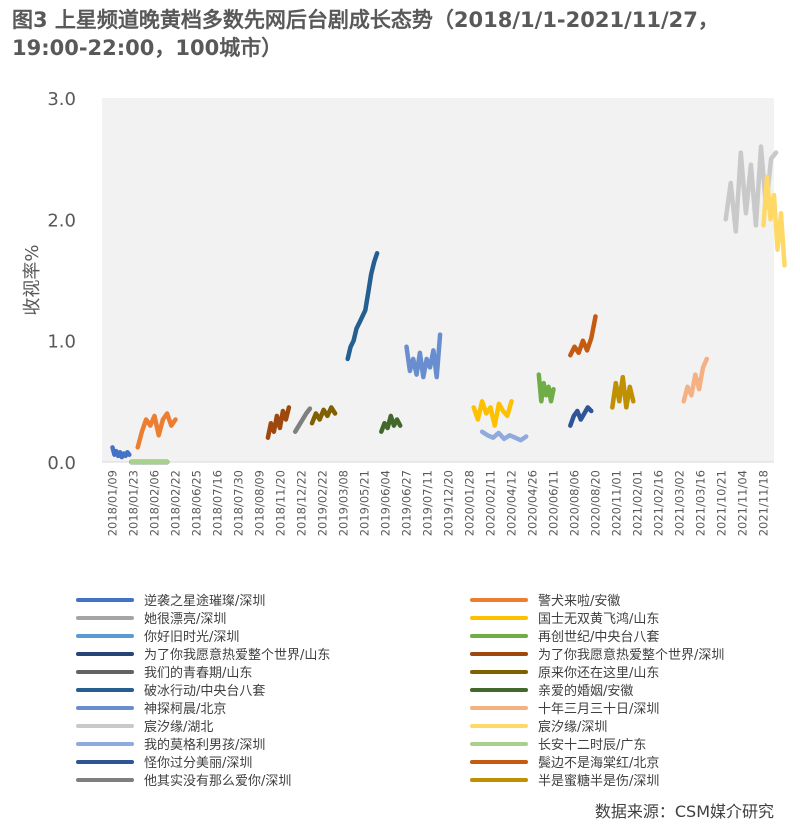  Describe the element at coordinates (198, 673) in the screenshot. I see `legend-label: 我们的青春期/山东` at that location.